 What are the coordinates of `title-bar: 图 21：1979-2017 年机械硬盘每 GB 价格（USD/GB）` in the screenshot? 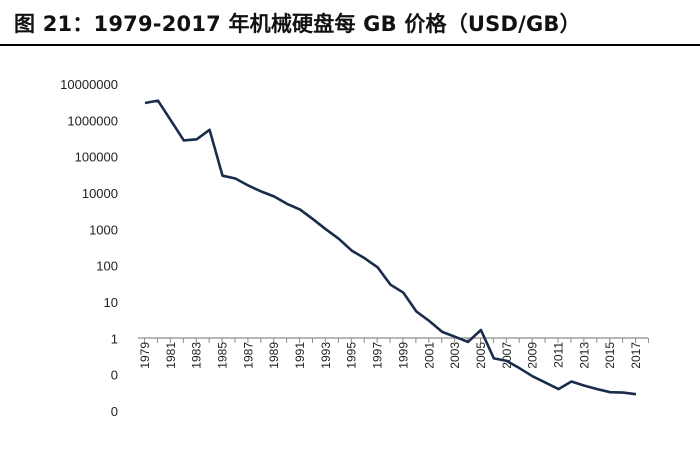 It's located at (350, 23).